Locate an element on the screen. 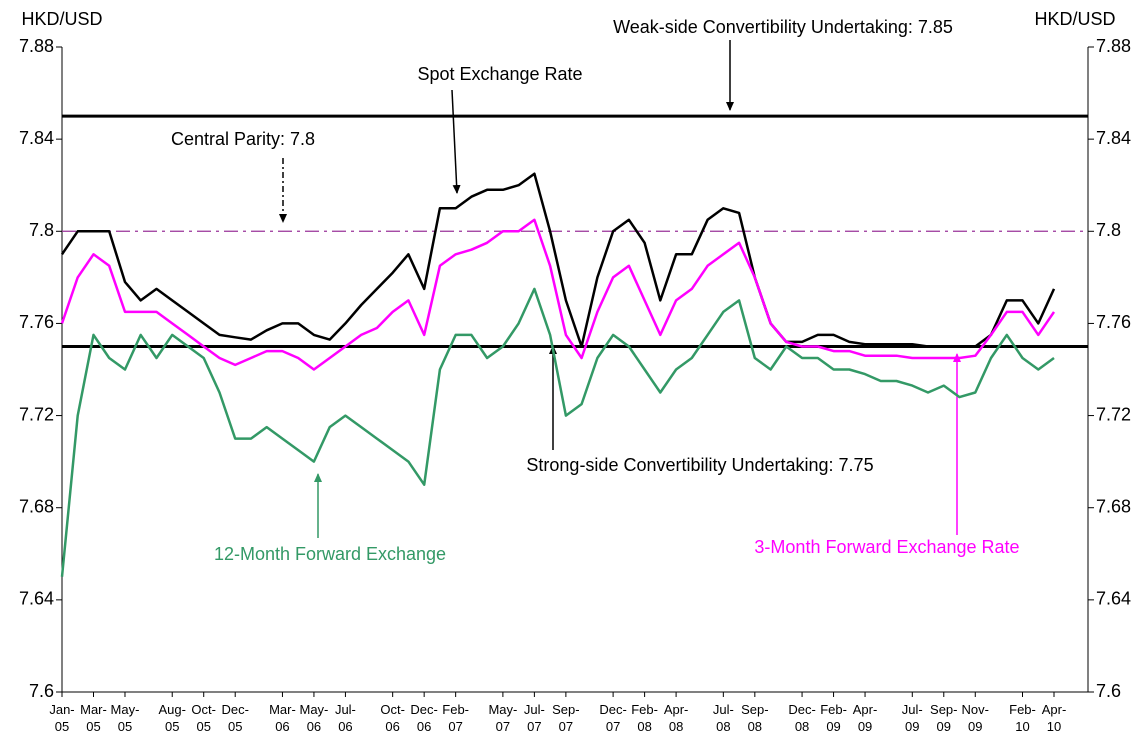  y-tick-label: 7.68 is located at coordinates (36, 506).